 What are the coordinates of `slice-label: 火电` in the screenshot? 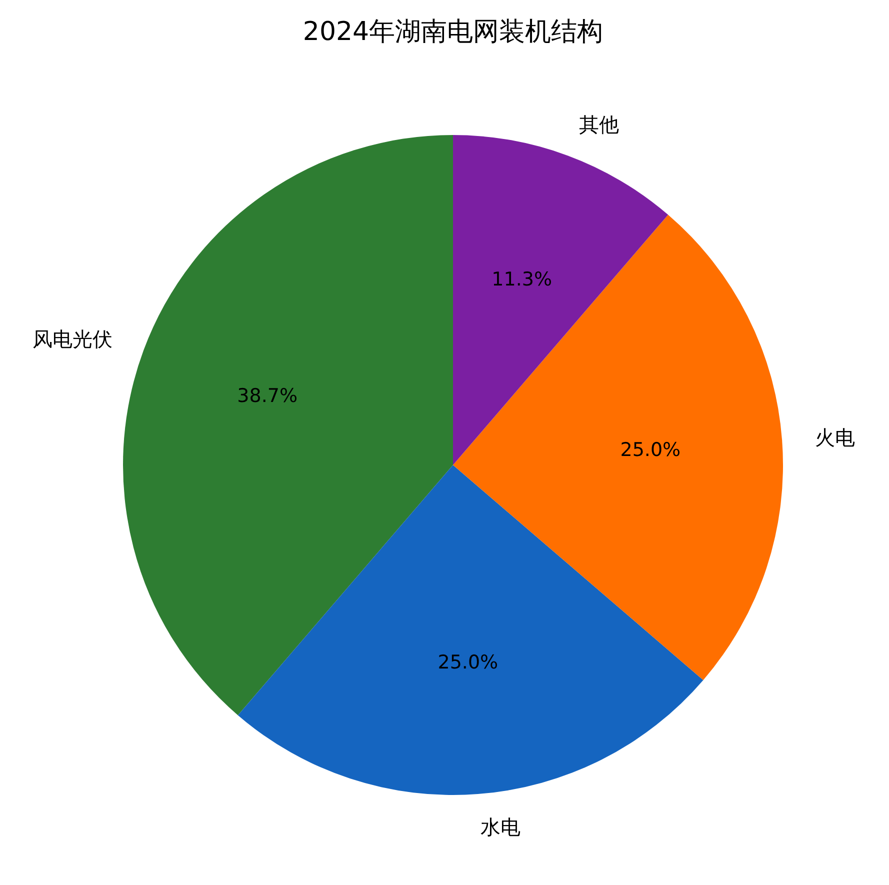 It's located at (834, 438).